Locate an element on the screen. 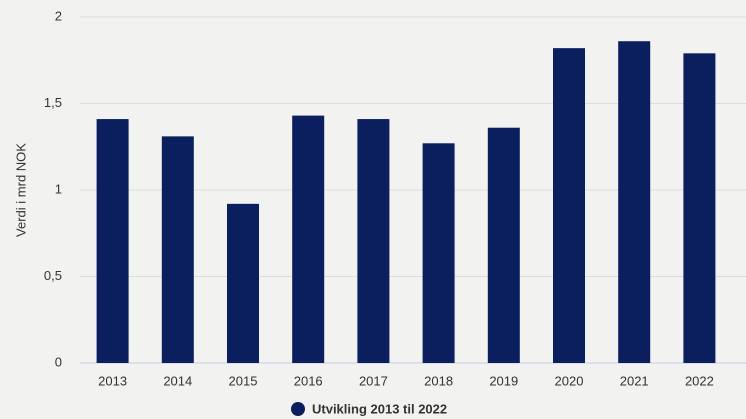 The image size is (746, 419). x-tick-label: 2016 is located at coordinates (308, 380).